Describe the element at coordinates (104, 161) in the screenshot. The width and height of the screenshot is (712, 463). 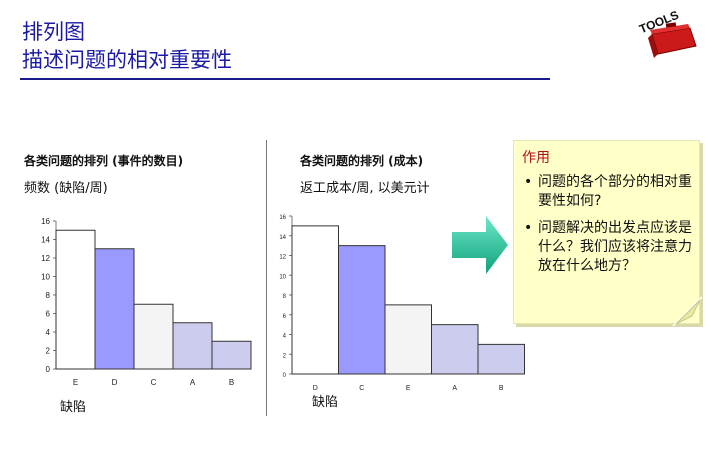
I see `chart1-title: 各类问题的排列 (事件的数目)` at that location.